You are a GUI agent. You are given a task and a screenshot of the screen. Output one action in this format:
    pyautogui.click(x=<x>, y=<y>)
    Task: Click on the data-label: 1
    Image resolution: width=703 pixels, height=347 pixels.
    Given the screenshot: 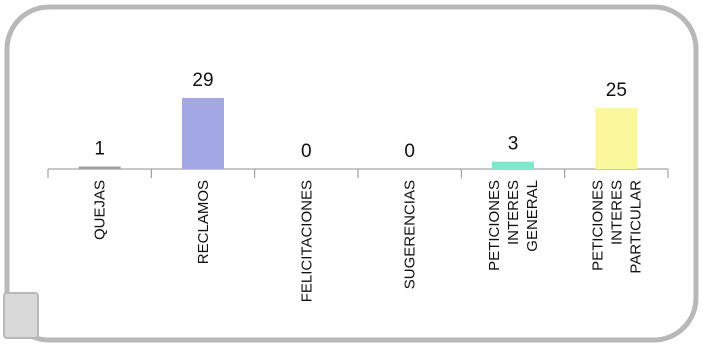 What is the action you would take?
    pyautogui.click(x=99, y=149)
    